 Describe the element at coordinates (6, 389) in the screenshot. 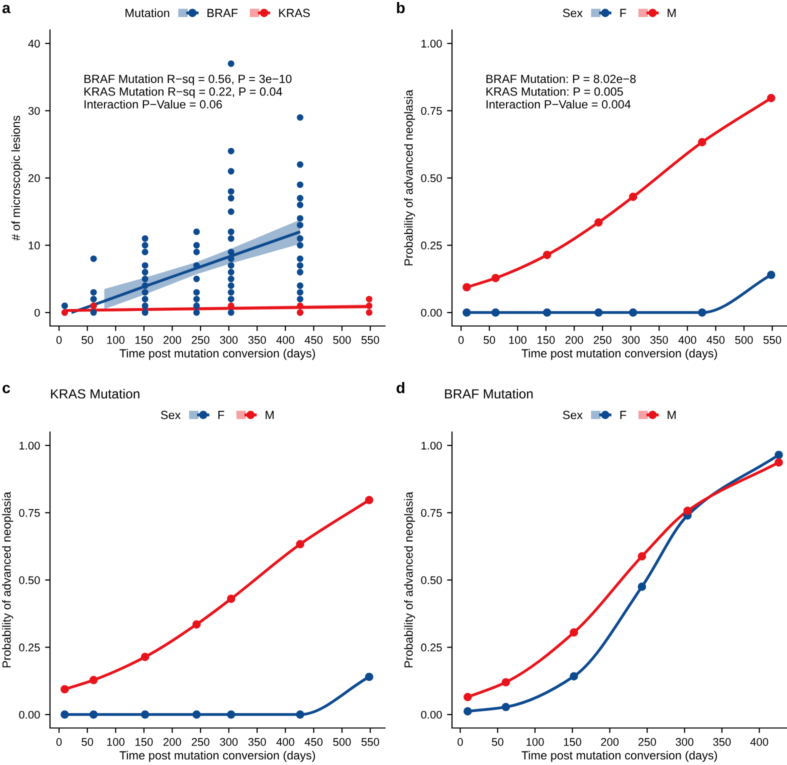

I see `text: c` at that location.